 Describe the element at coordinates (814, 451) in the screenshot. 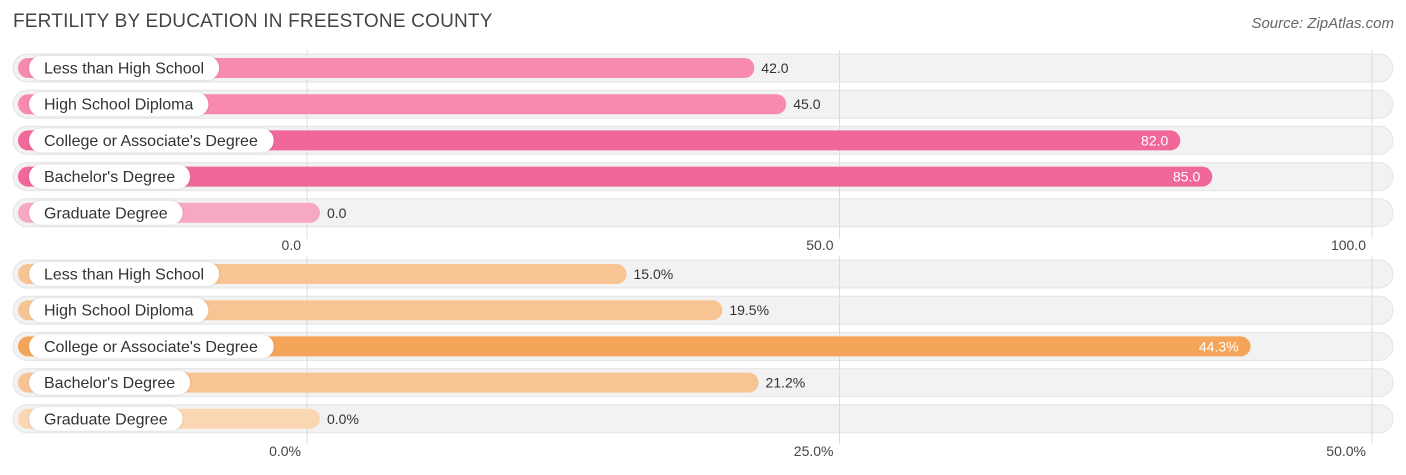

I see `tick-label: 25.0%` at that location.